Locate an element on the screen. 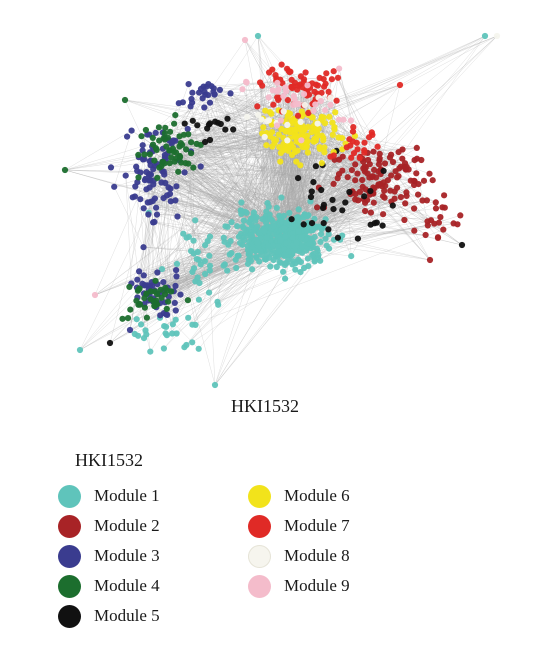 Image resolution: width=545 pixels, height=660 pixels. legend-label-module-7: Module 7 is located at coordinates (317, 525).